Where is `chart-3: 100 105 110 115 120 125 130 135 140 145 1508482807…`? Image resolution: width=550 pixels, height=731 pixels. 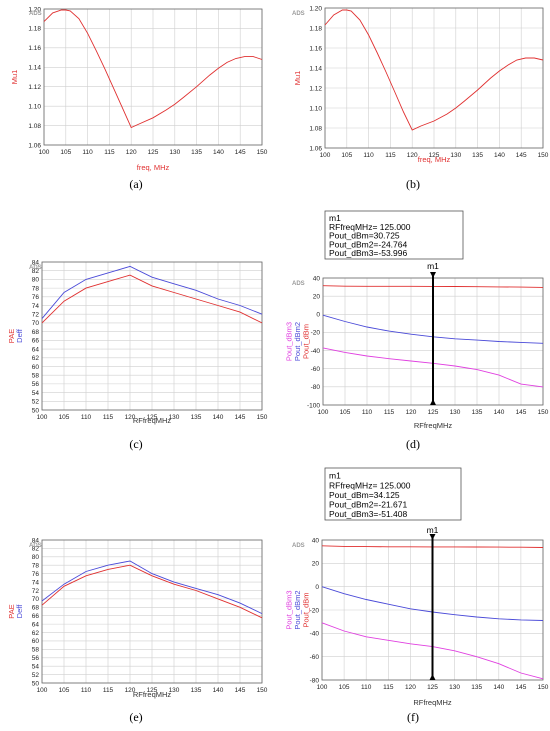 chart-3: 100 105 110 115 120 125 130 135 140 145 1508482807… is located at coordinates (137, 355).